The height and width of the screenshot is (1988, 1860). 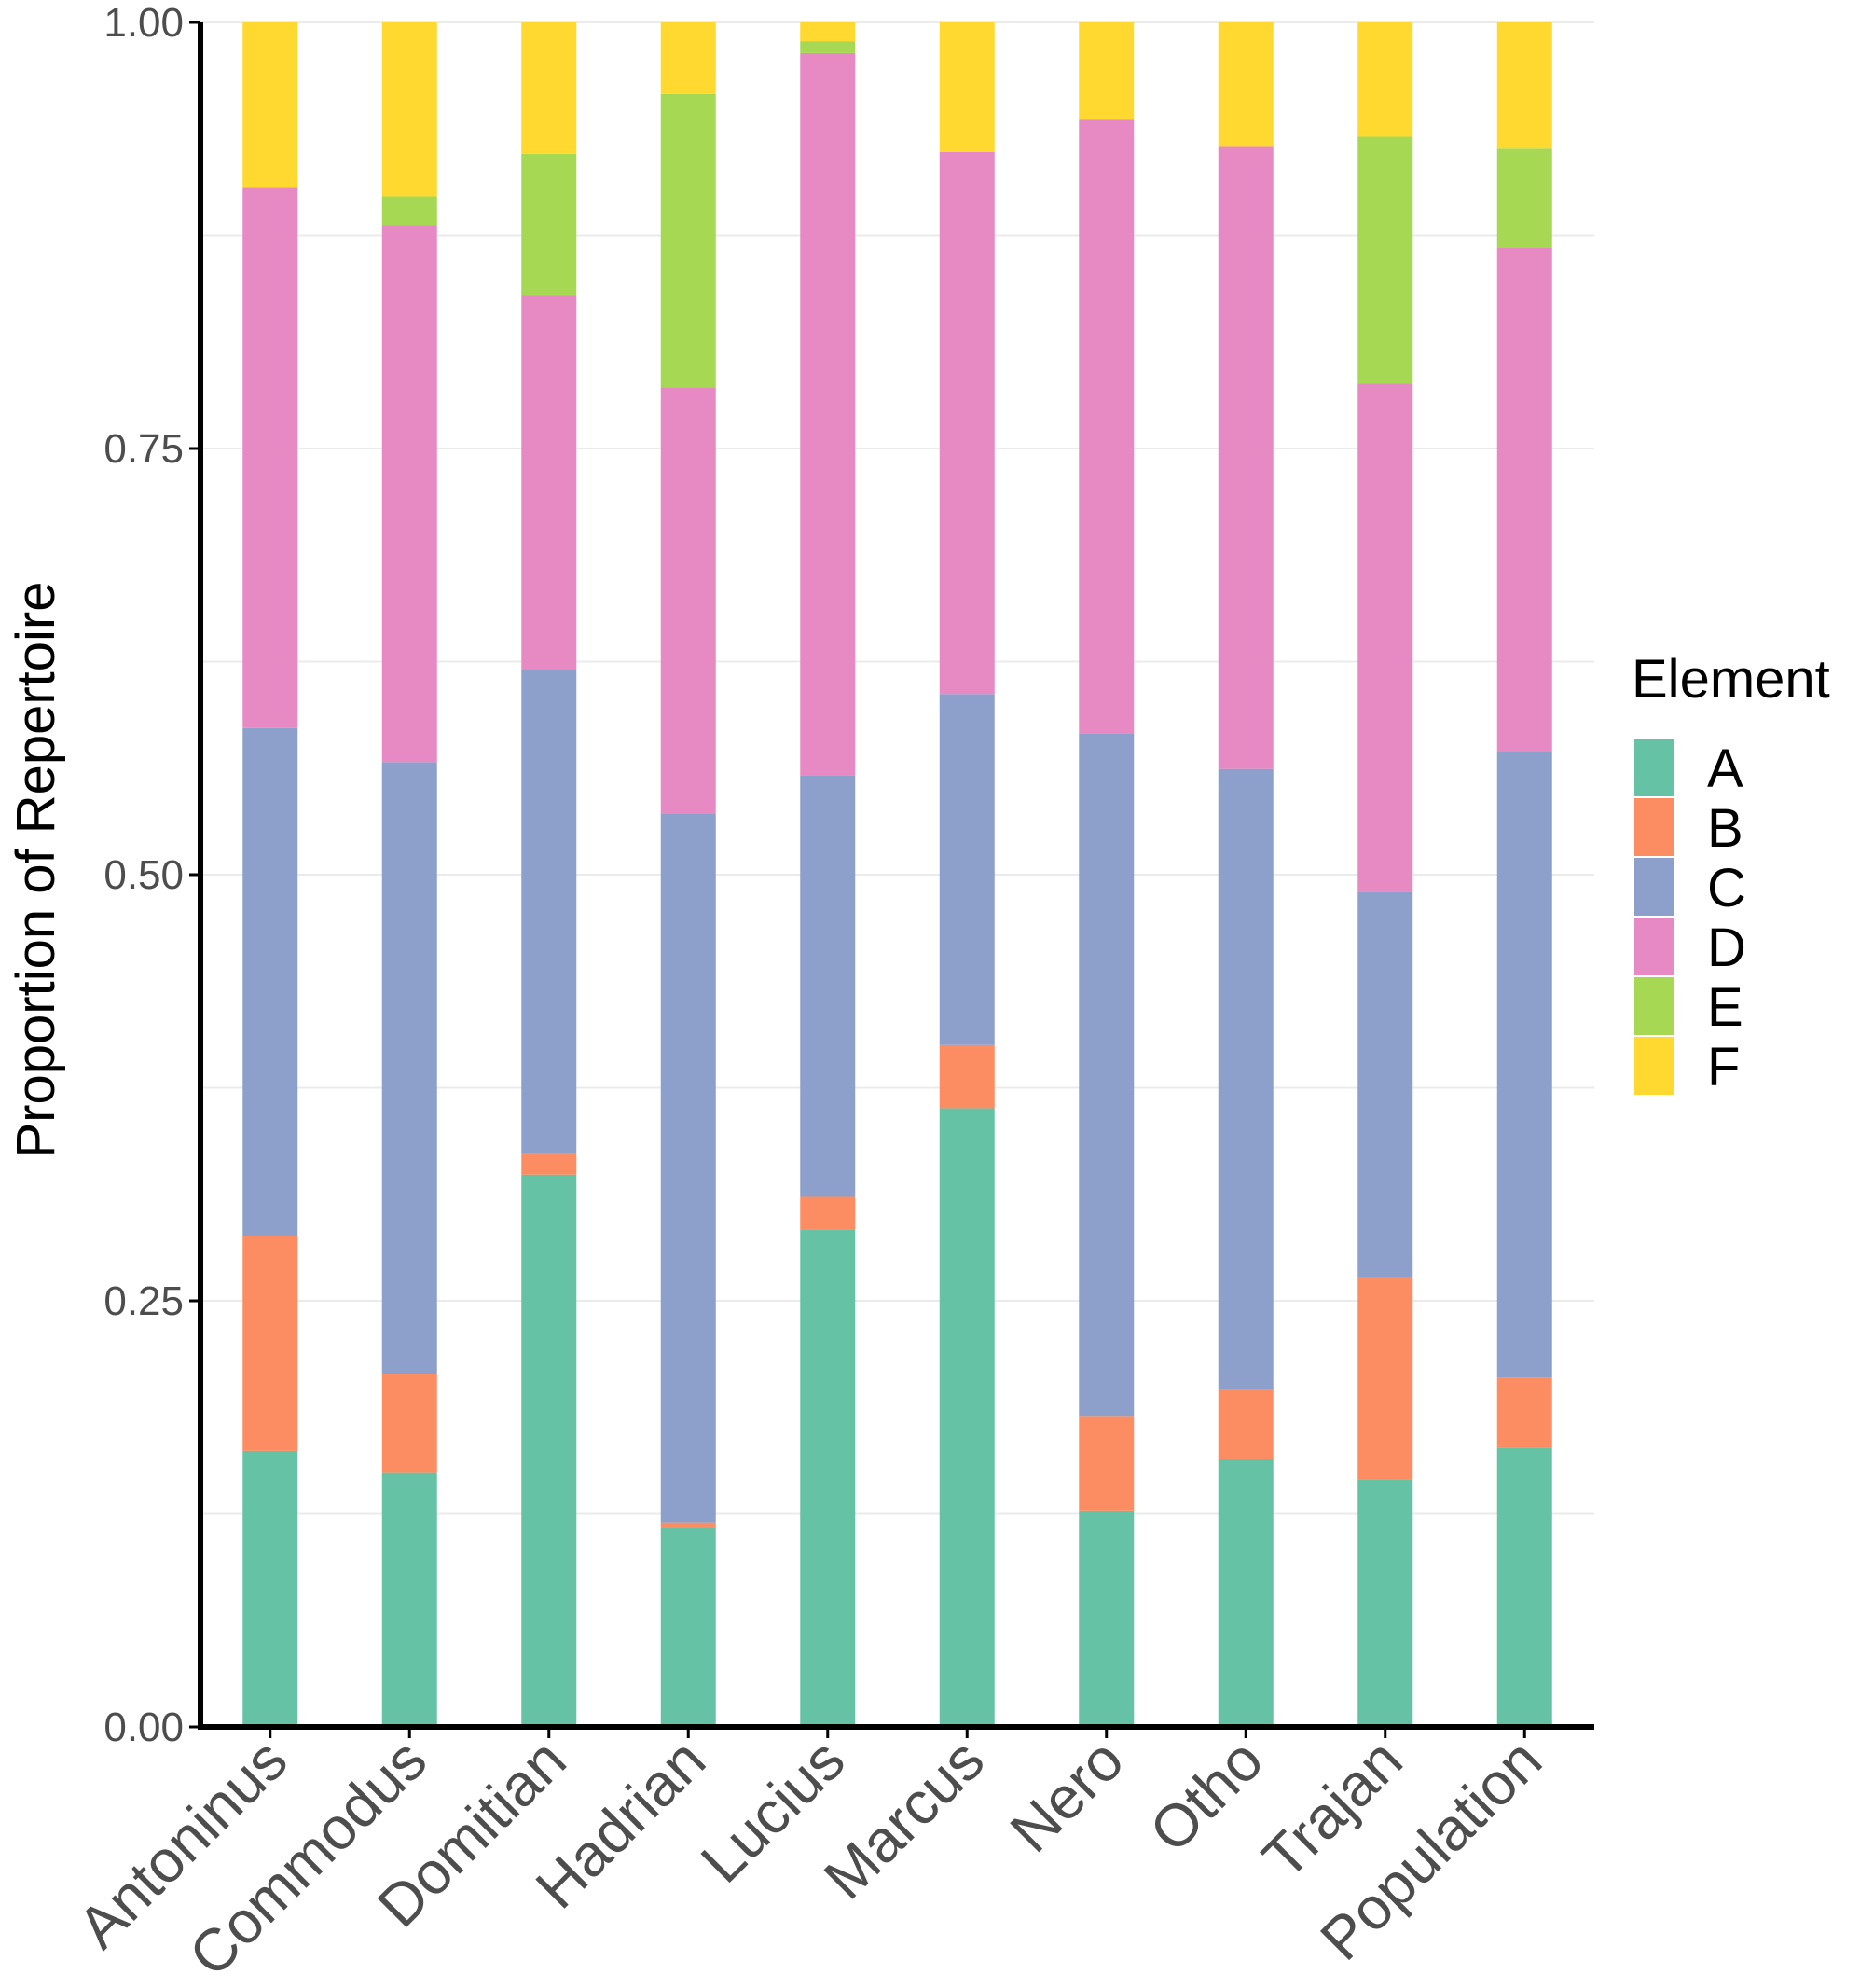 What do you see at coordinates (1654, 1066) in the screenshot?
I see `legend-key-f` at bounding box center [1654, 1066].